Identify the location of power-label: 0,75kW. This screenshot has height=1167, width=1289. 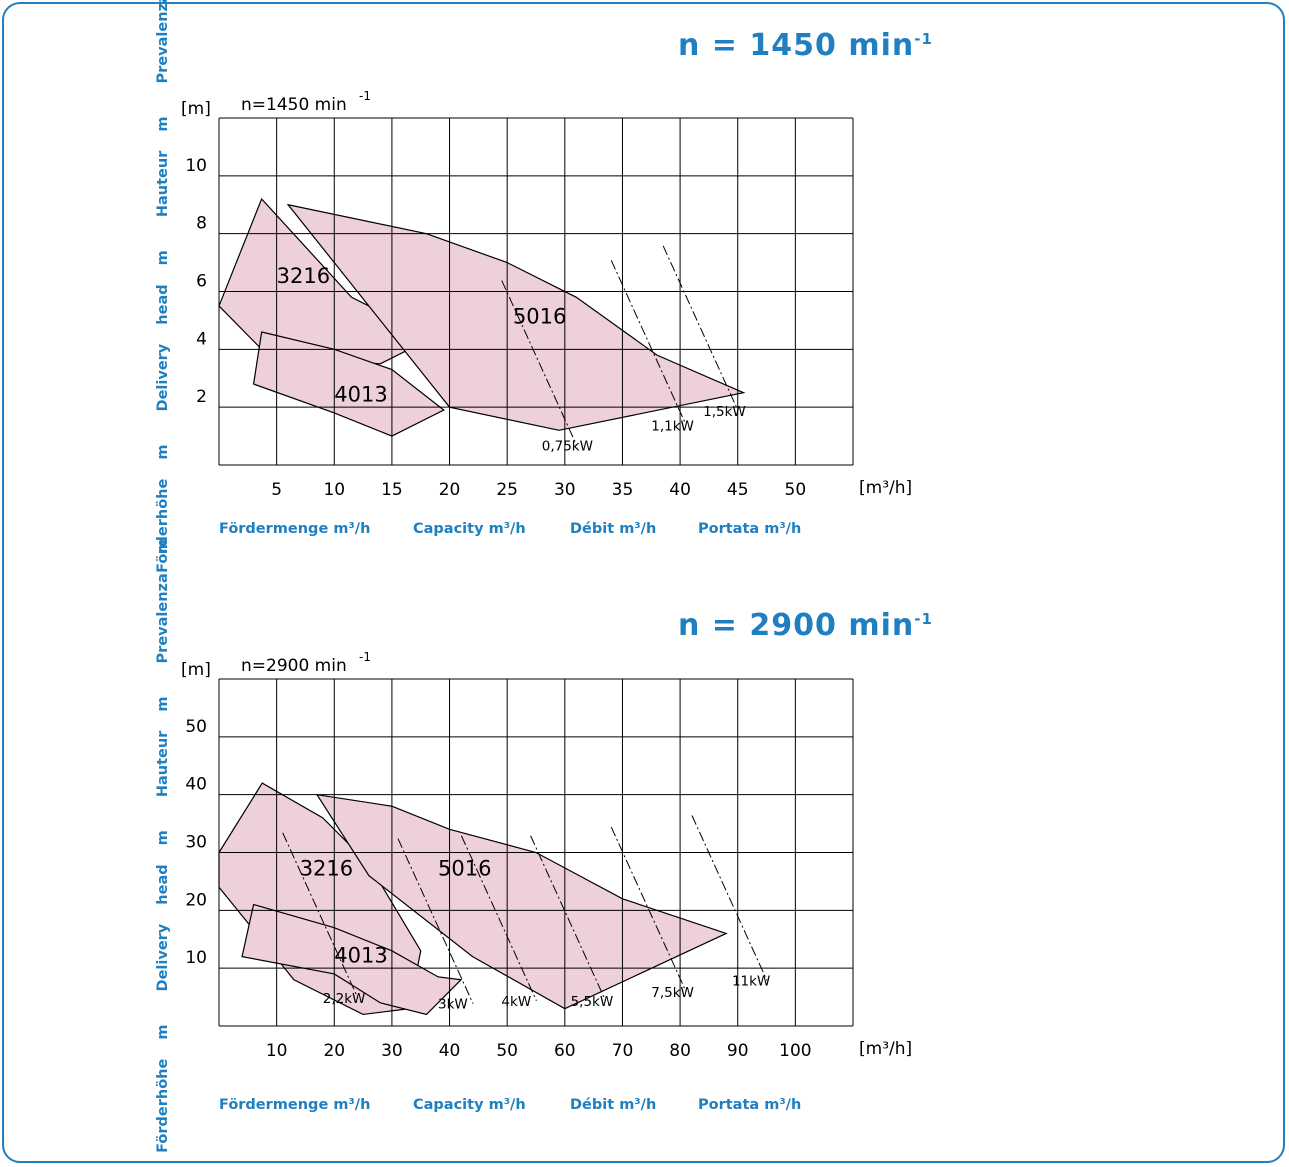
(567, 447).